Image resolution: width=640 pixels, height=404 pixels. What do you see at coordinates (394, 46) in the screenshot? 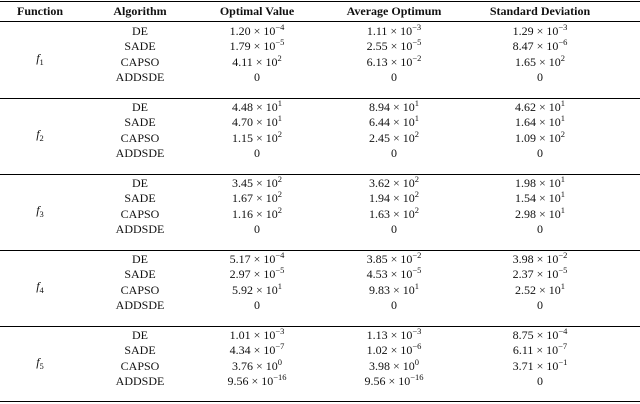
I see `value-cell: 2.55 × 10⁻⁵` at bounding box center [394, 46].